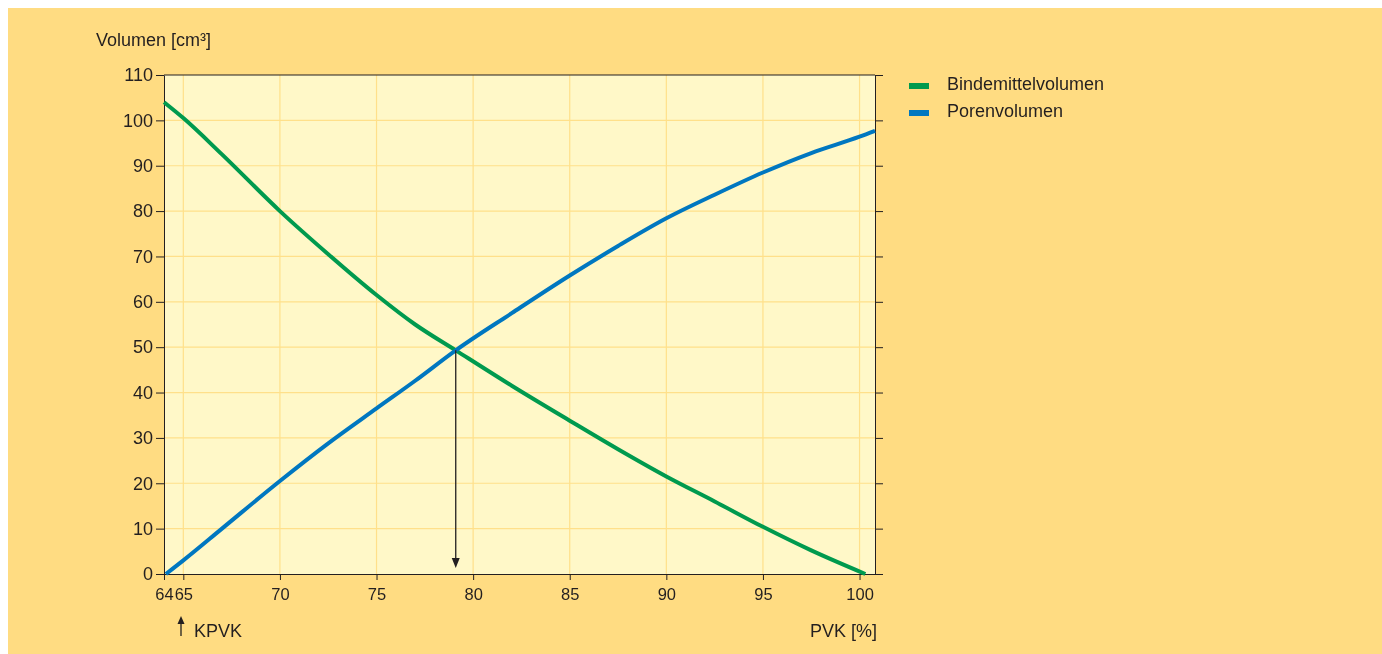  Describe the element at coordinates (147, 574) in the screenshot. I see `y-tick-label: 0` at that location.